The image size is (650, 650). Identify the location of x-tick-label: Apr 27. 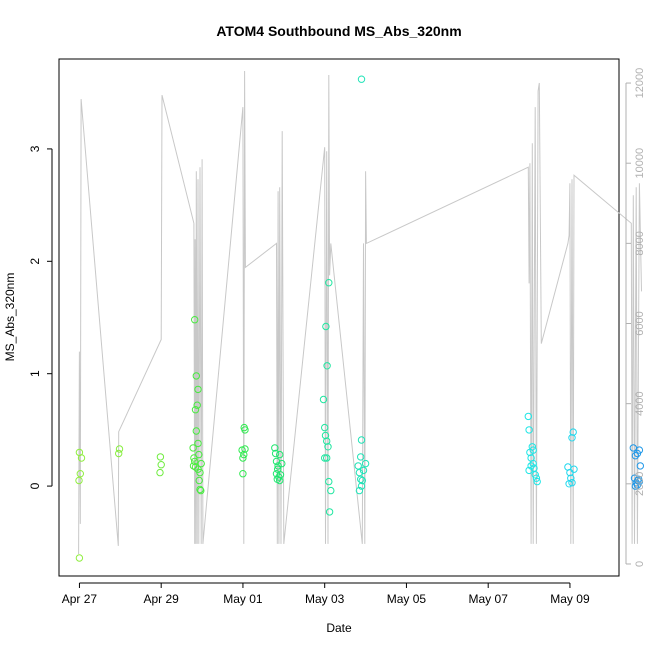
(80, 599).